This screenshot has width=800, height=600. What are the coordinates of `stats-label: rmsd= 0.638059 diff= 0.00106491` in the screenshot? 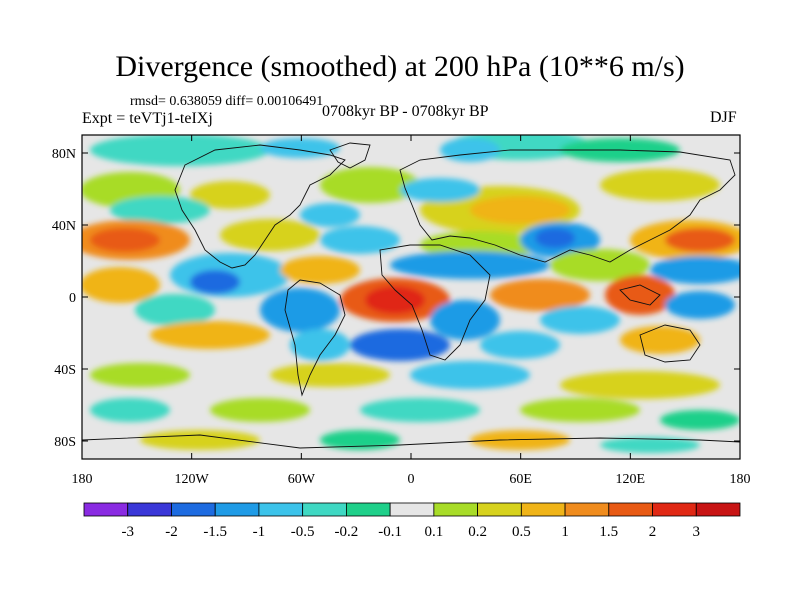 It's located at (227, 101).